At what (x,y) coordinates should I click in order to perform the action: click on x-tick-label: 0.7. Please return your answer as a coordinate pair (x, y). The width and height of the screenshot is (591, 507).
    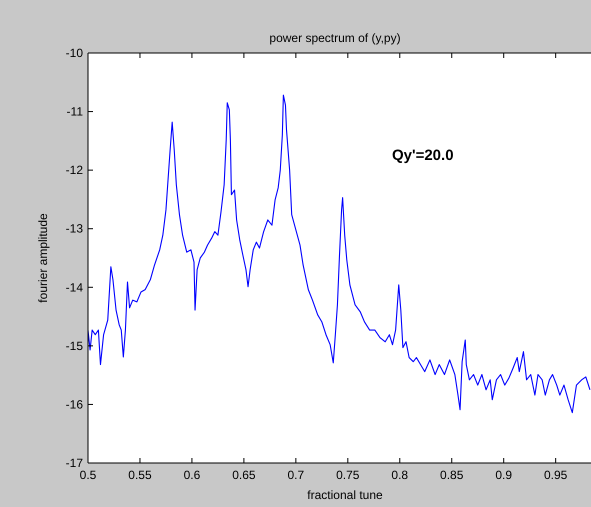
    Looking at the image, I should click on (296, 475).